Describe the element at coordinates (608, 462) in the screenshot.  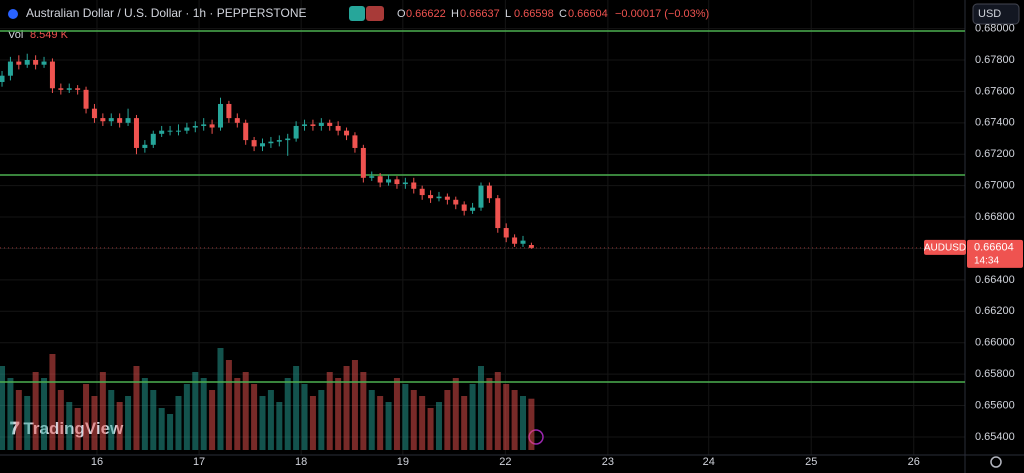
I see `x-tick-label: 23` at that location.